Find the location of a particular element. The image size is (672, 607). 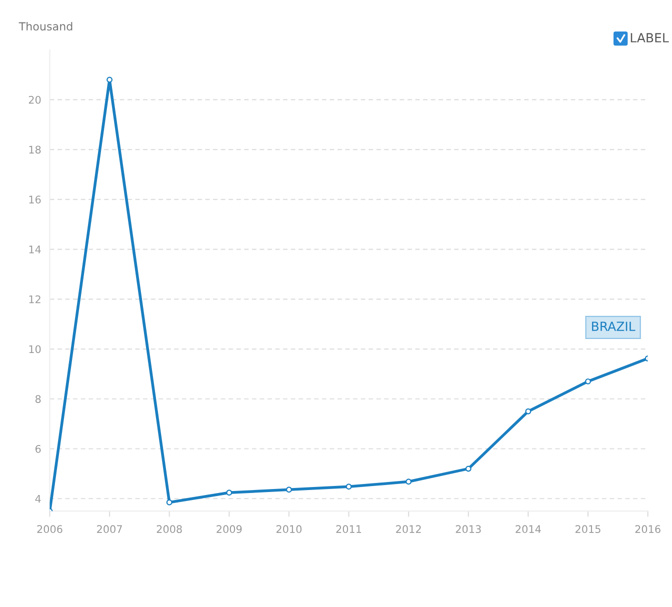

y-tick-label: 18 is located at coordinates (35, 150).